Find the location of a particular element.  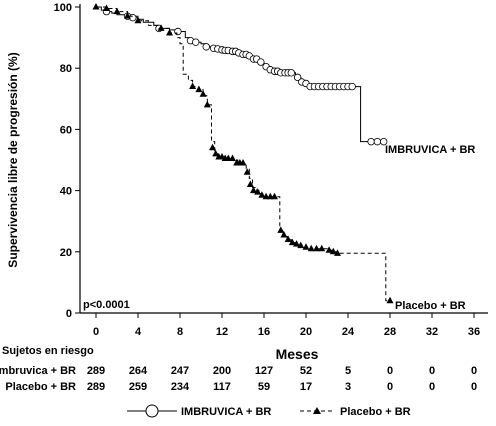

risk-value-imbruvica: 200 is located at coordinates (222, 371).